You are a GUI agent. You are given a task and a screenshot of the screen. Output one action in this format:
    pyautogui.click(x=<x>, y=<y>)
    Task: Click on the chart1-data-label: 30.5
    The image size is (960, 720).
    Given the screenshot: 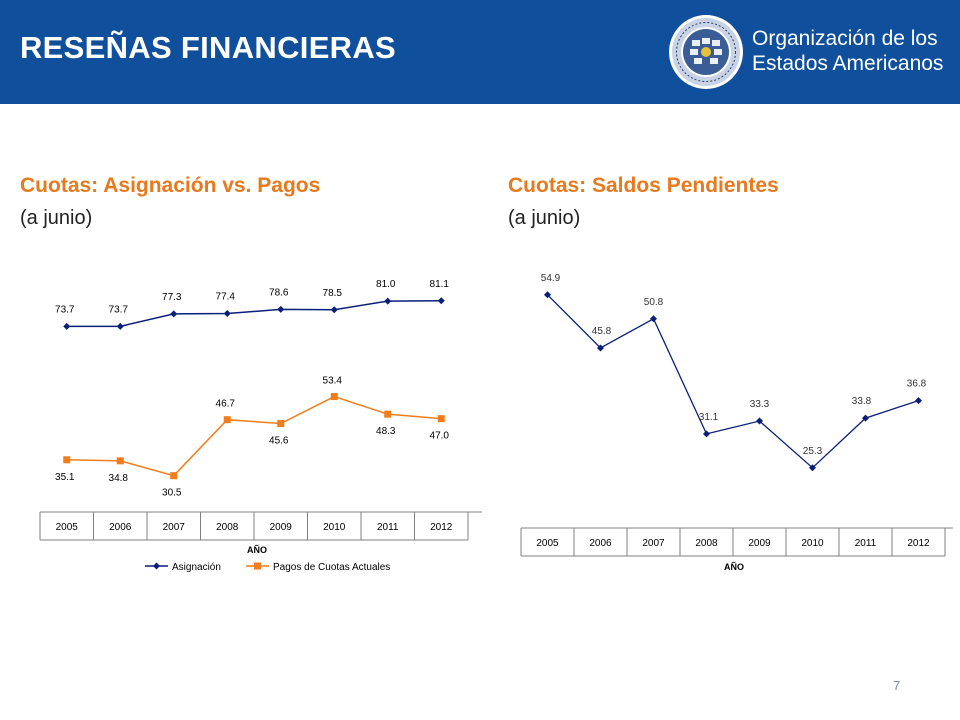 What is the action you would take?
    pyautogui.click(x=172, y=493)
    